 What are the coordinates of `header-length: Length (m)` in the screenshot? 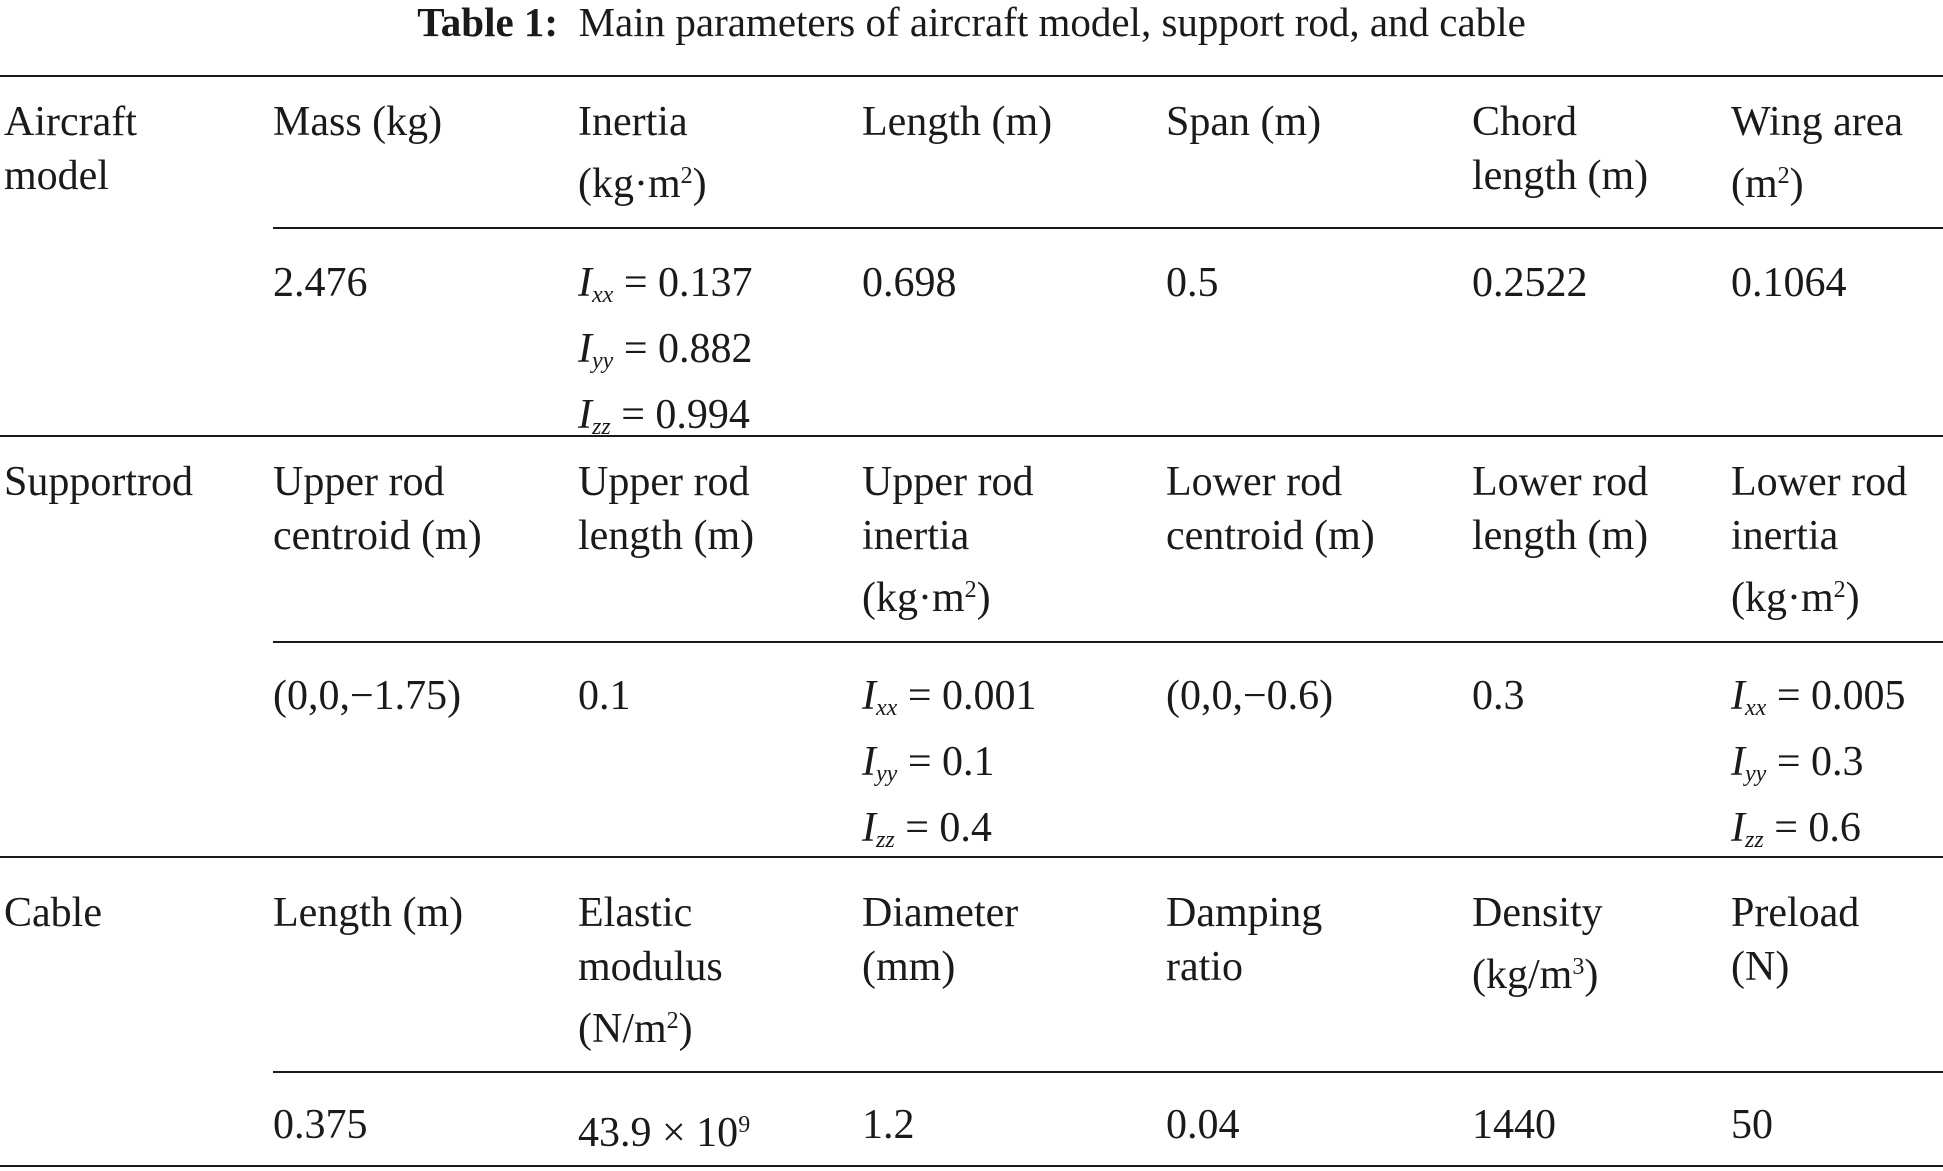 It's located at (957, 122).